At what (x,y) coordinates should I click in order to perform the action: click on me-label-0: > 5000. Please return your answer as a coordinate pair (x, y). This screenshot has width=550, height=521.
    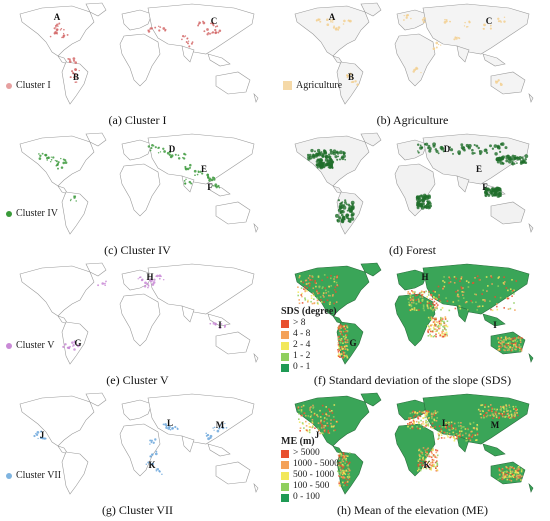
    Looking at the image, I should click on (306, 453).